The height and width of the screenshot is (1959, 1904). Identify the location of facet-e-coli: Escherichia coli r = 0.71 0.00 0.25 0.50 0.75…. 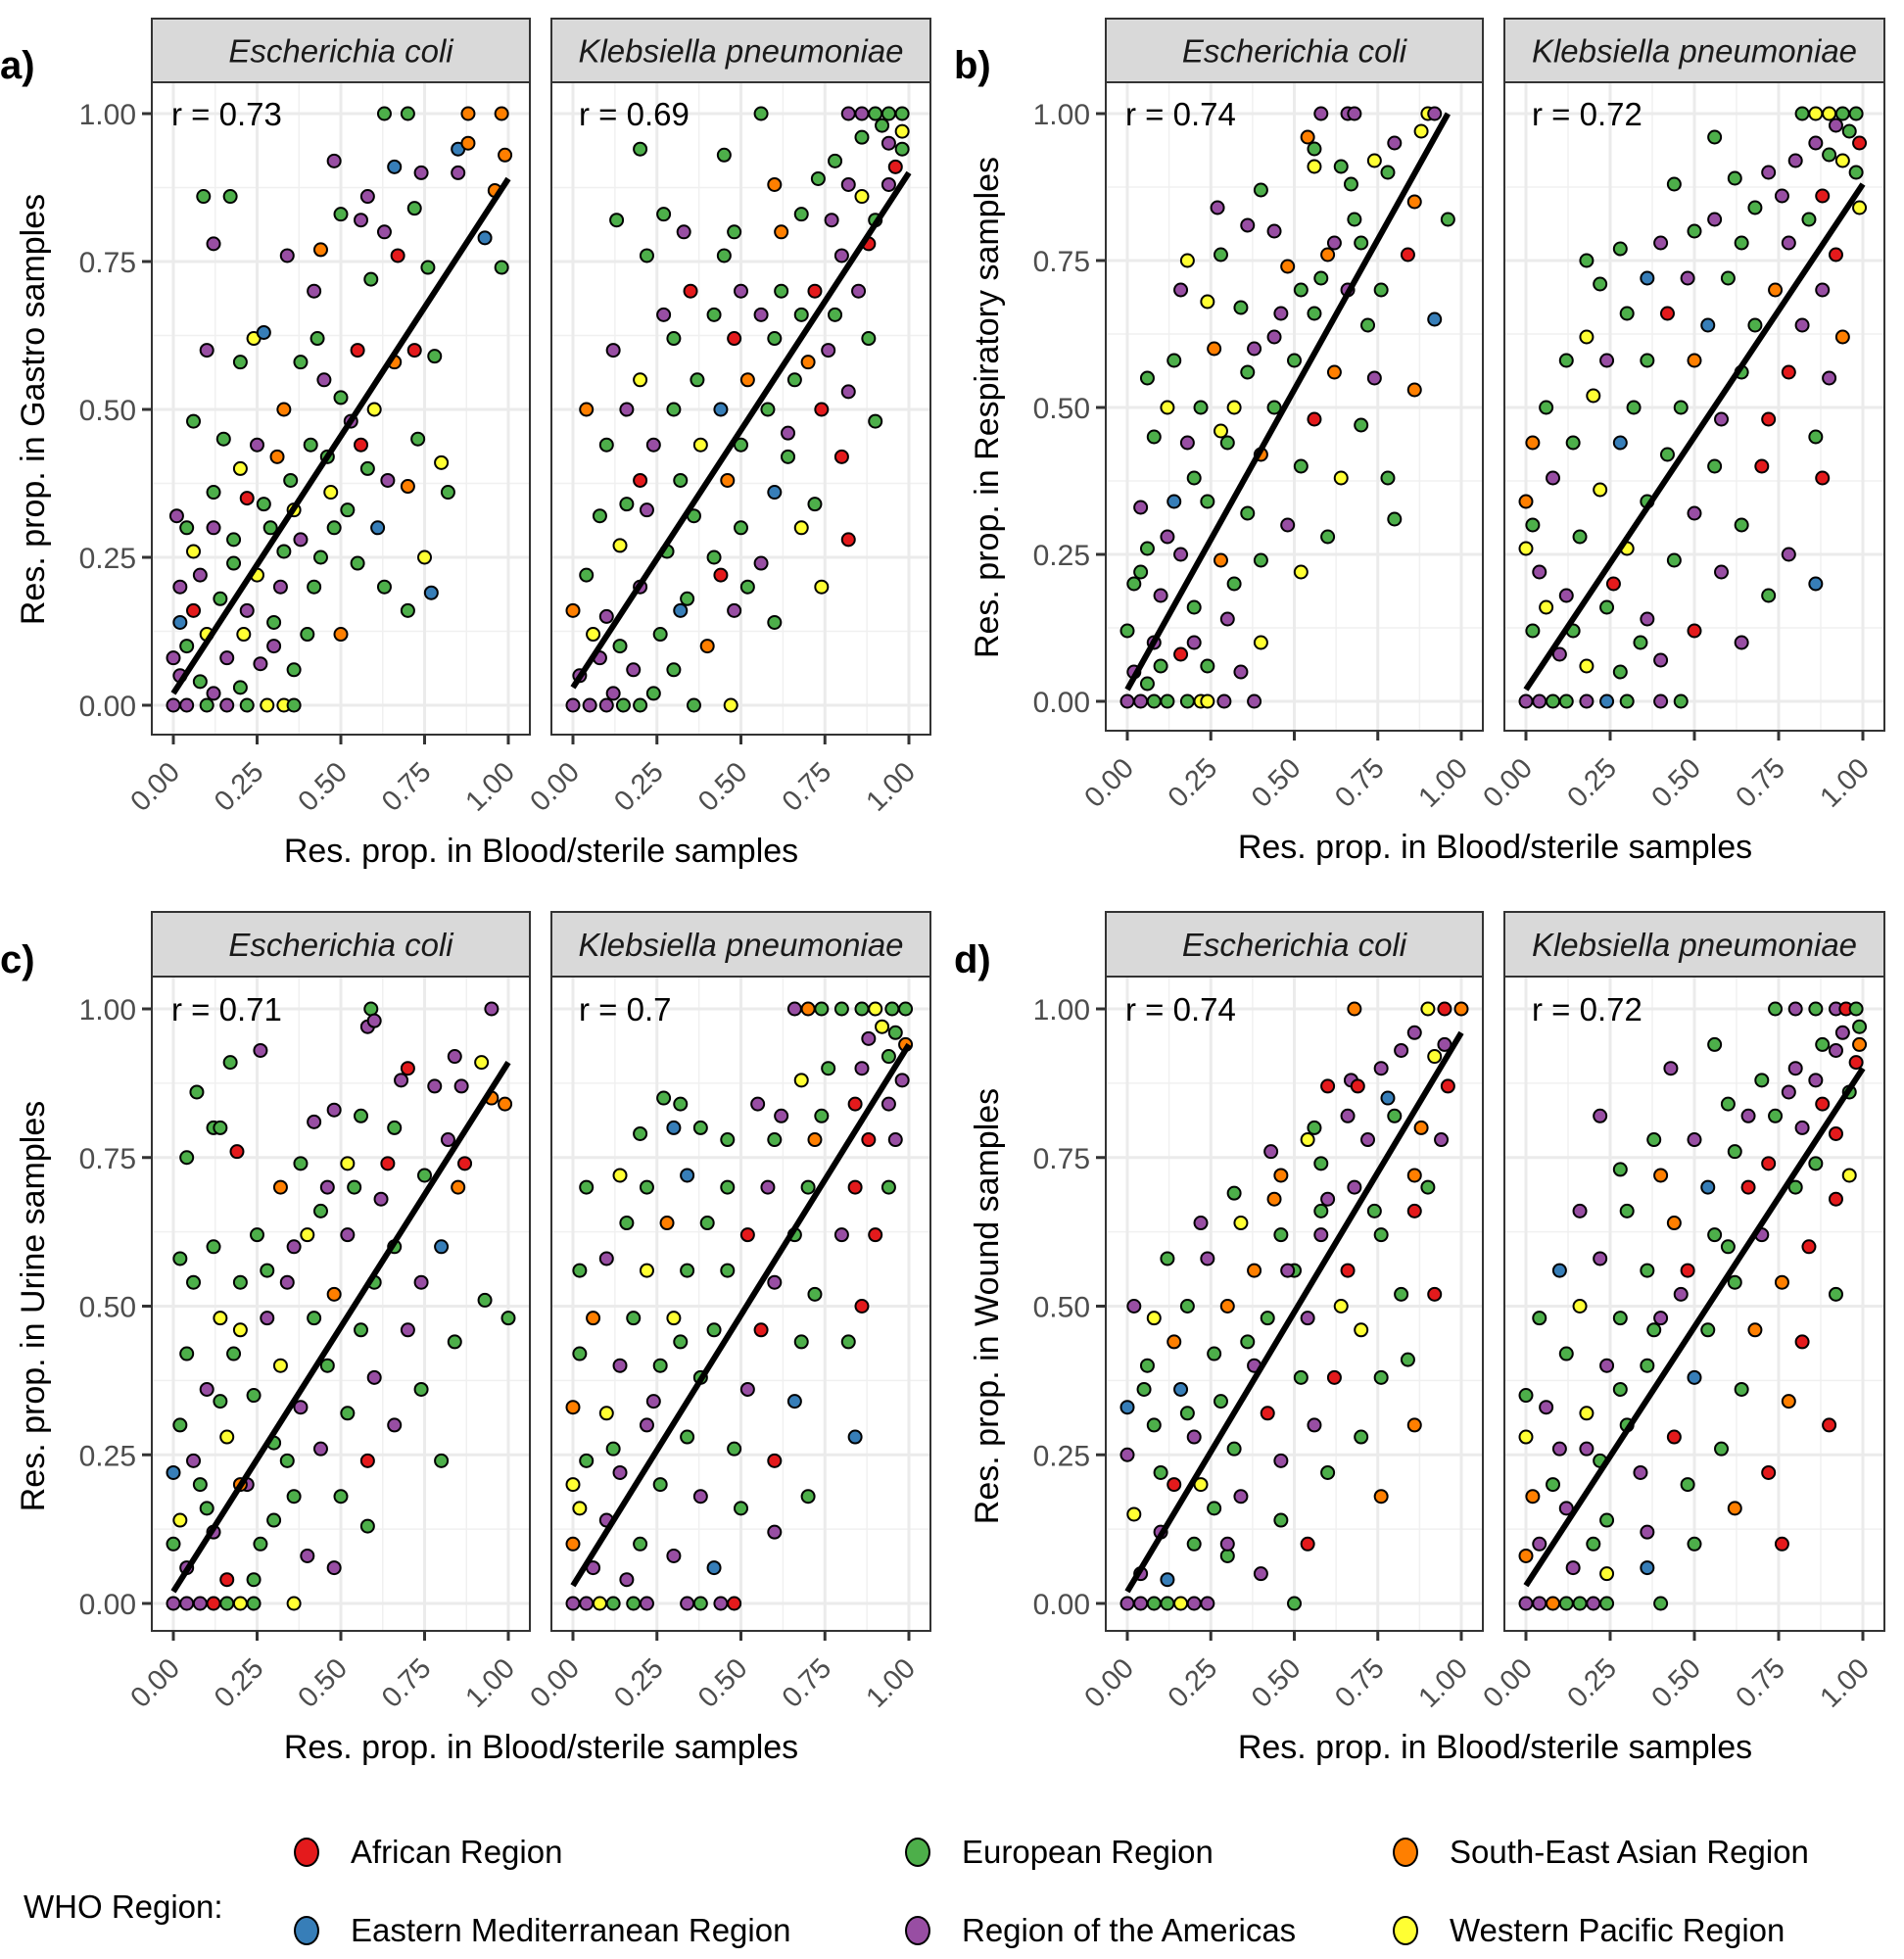
(305, 1312).